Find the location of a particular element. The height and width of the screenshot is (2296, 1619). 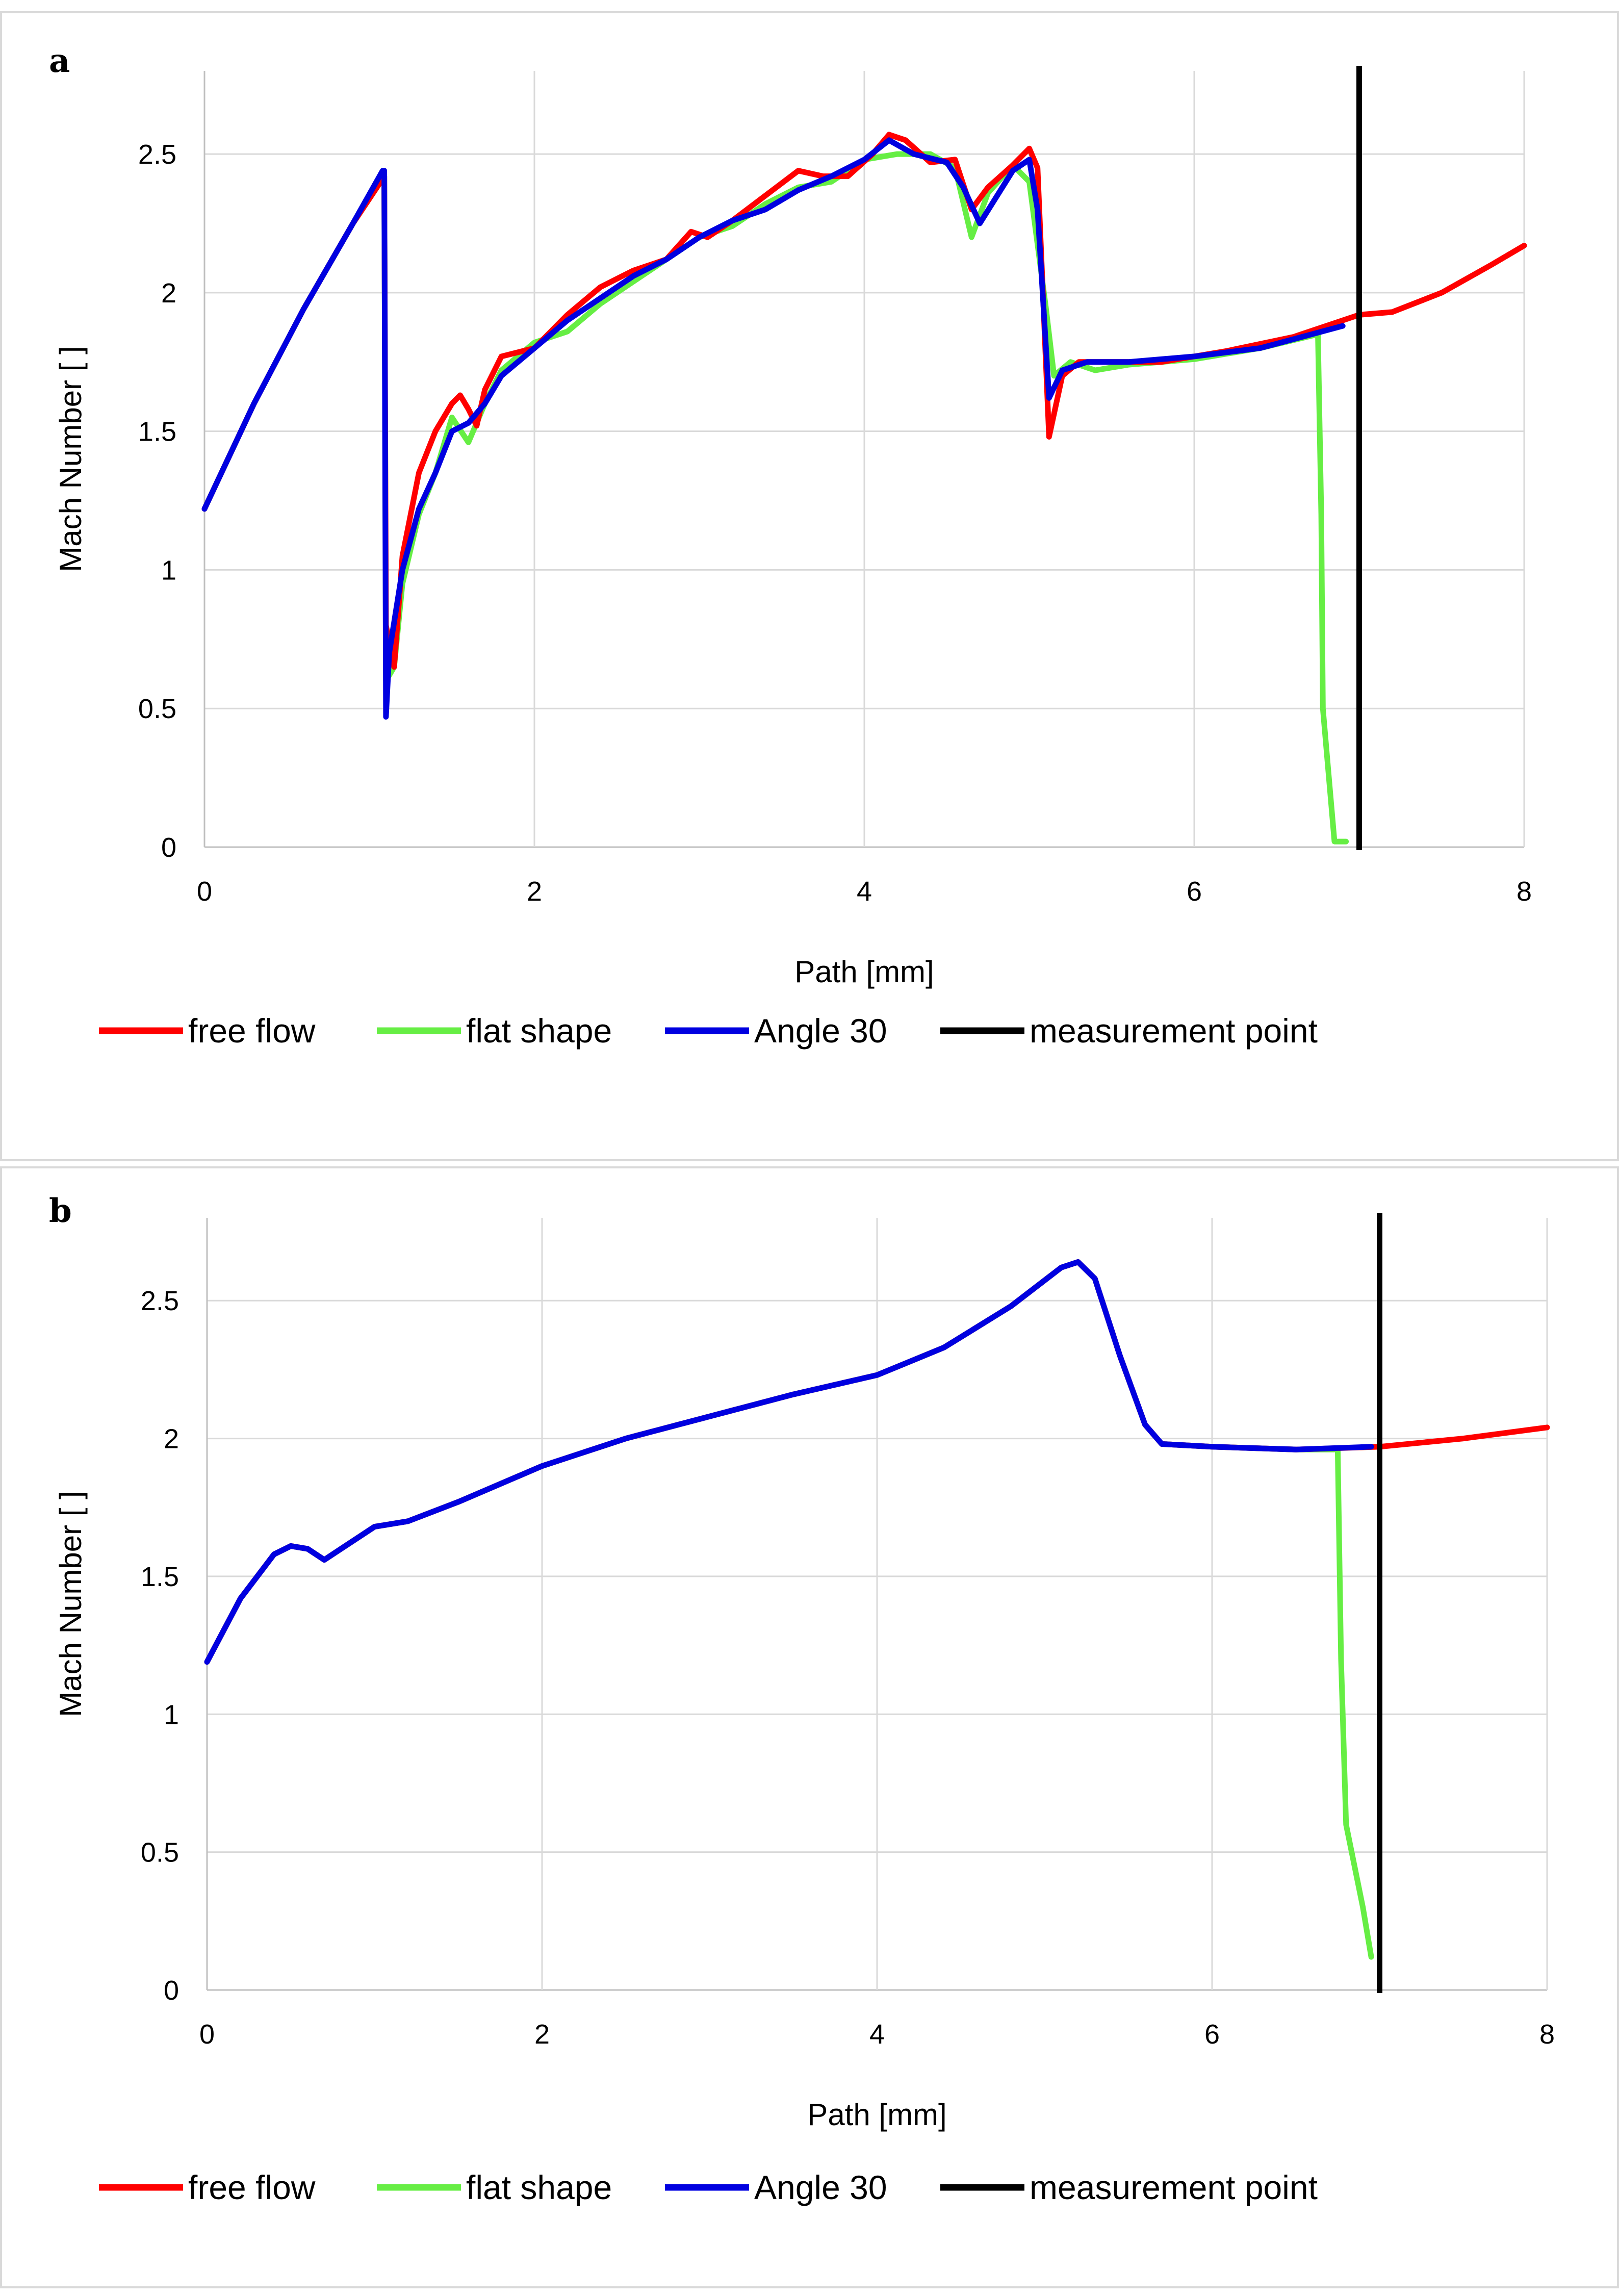

panel-label: b is located at coordinates (60, 1211).